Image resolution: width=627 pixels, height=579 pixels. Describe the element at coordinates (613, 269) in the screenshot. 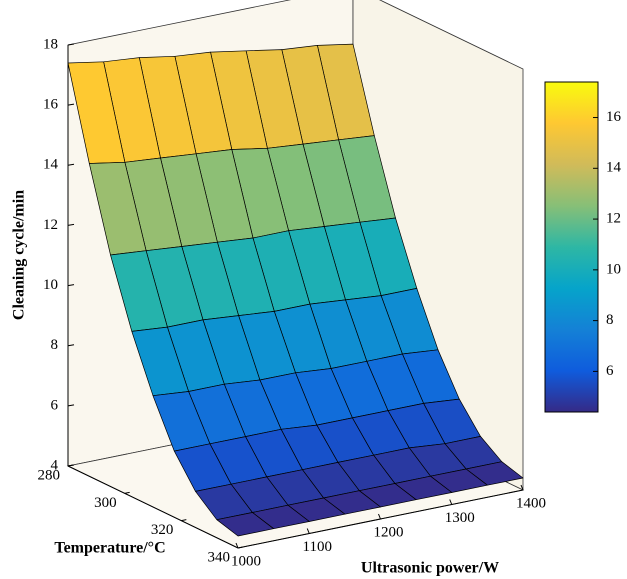

I see `colorbar-tick-label: 10` at that location.